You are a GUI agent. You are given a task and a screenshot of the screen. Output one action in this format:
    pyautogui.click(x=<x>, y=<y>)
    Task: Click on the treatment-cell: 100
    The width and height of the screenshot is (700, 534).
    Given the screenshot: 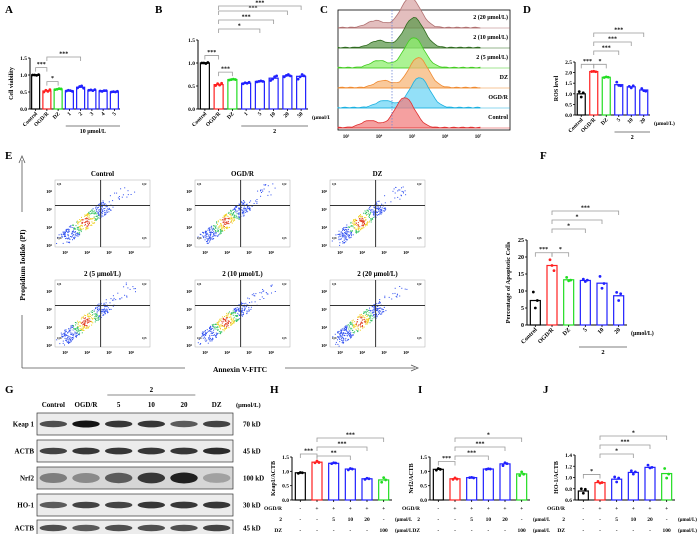 What is the action you would take?
    pyautogui.click(x=522, y=531)
    